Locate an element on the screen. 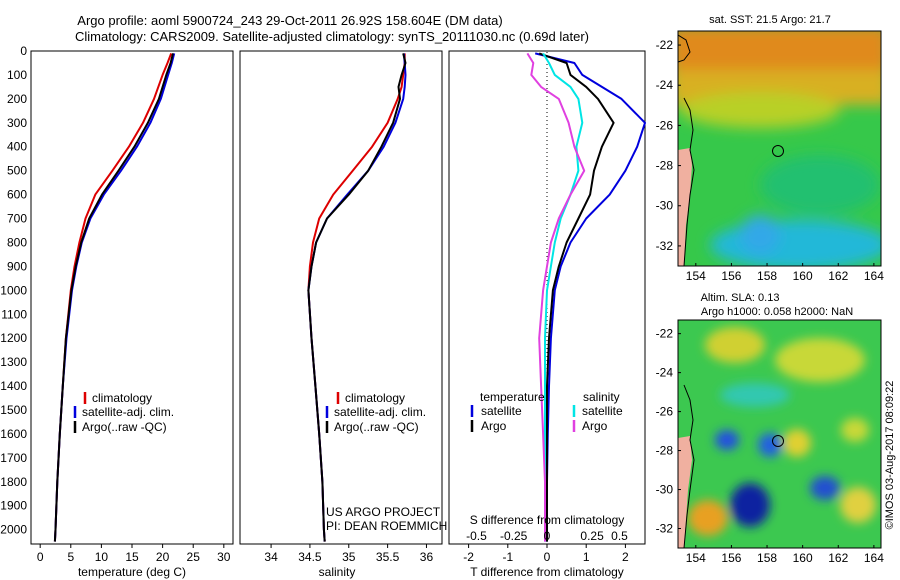 This screenshot has width=900, height=580. sst-float-marker is located at coordinates (778, 151).